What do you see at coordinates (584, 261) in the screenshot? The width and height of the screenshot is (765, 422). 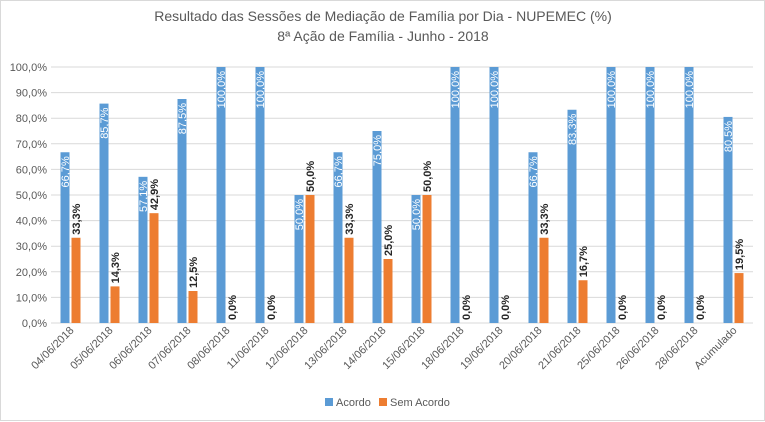 I see `data-label-sem-acordo: 16,7%` at bounding box center [584, 261].